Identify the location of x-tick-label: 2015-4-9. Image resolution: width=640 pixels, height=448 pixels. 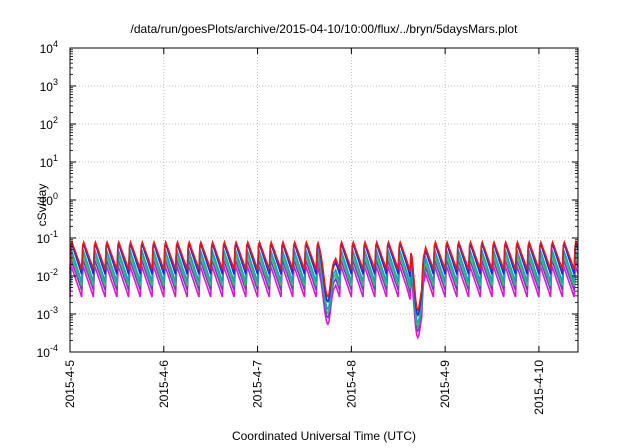
(445, 384).